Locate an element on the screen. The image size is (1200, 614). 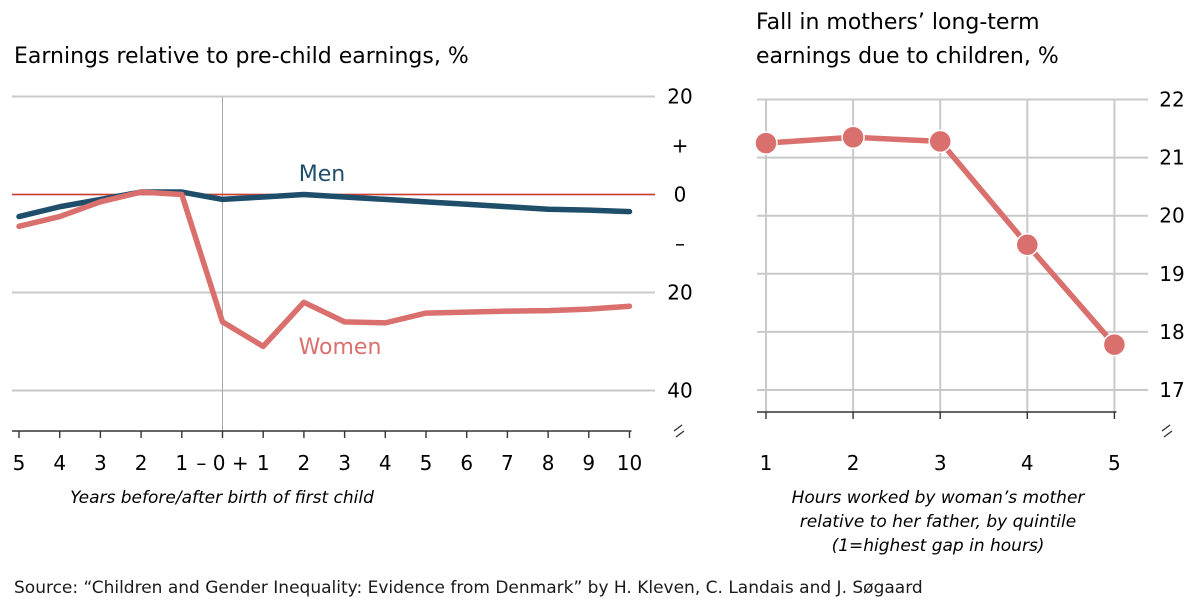
chart-title-line: Fall in mothers’ long-term is located at coordinates (898, 22).